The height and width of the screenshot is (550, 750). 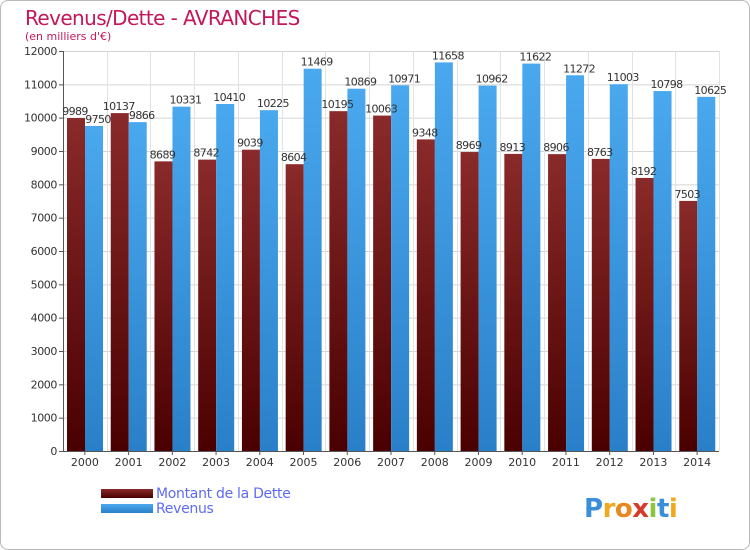 I want to click on data-label-revenus: 11469, so click(x=317, y=62).